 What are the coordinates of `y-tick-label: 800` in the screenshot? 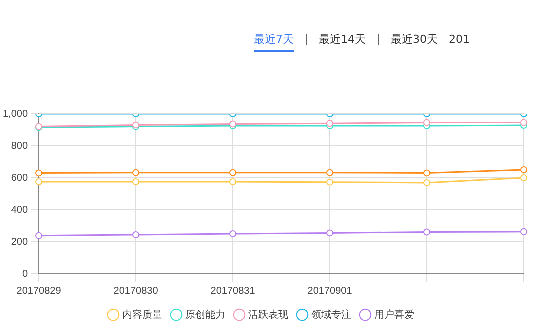 It's located at (19, 146).